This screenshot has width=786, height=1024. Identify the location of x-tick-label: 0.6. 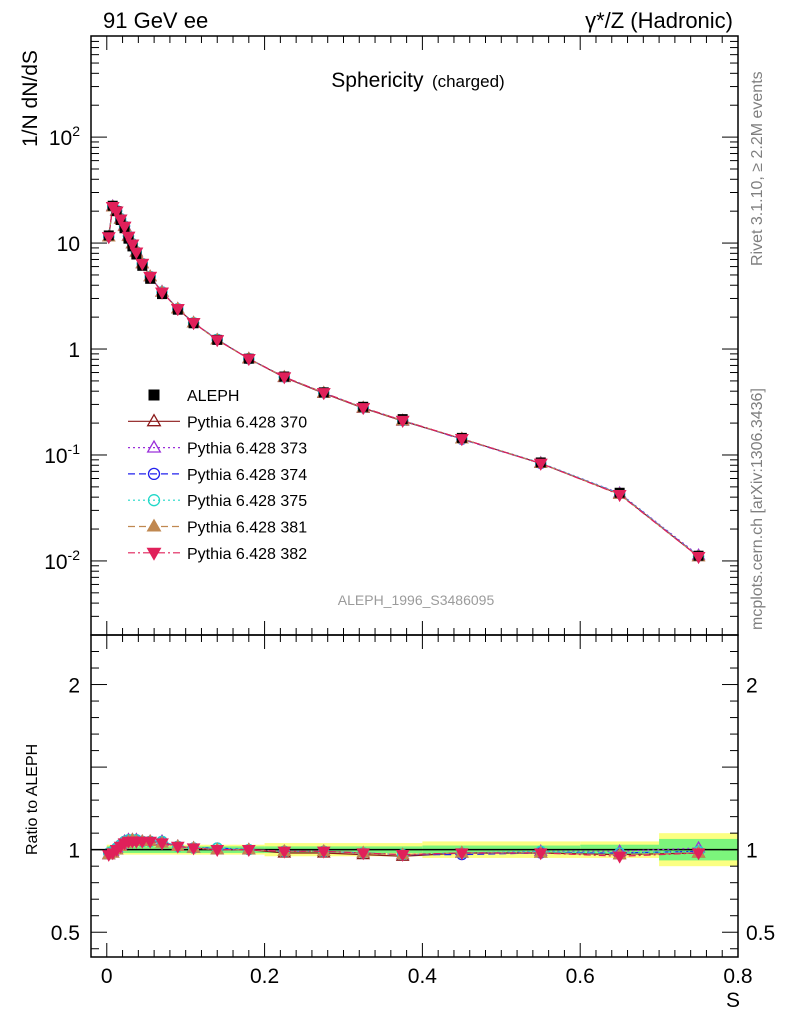
(580, 976).